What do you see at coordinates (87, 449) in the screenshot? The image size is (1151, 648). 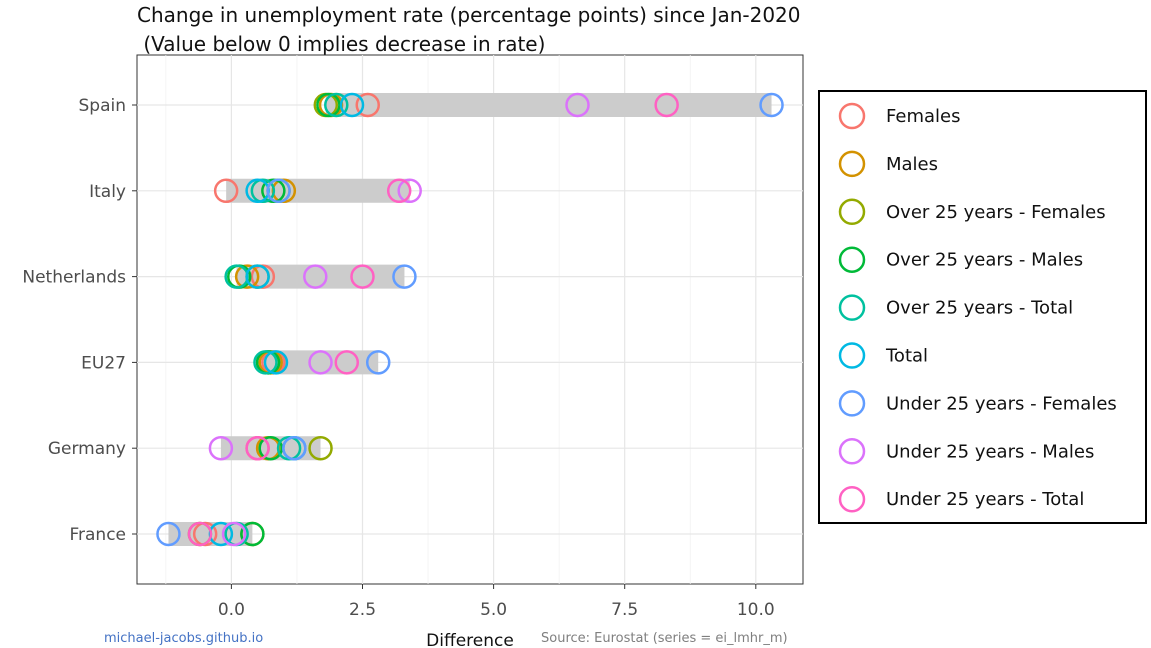 I see `y-tick-label: Germany` at bounding box center [87, 449].